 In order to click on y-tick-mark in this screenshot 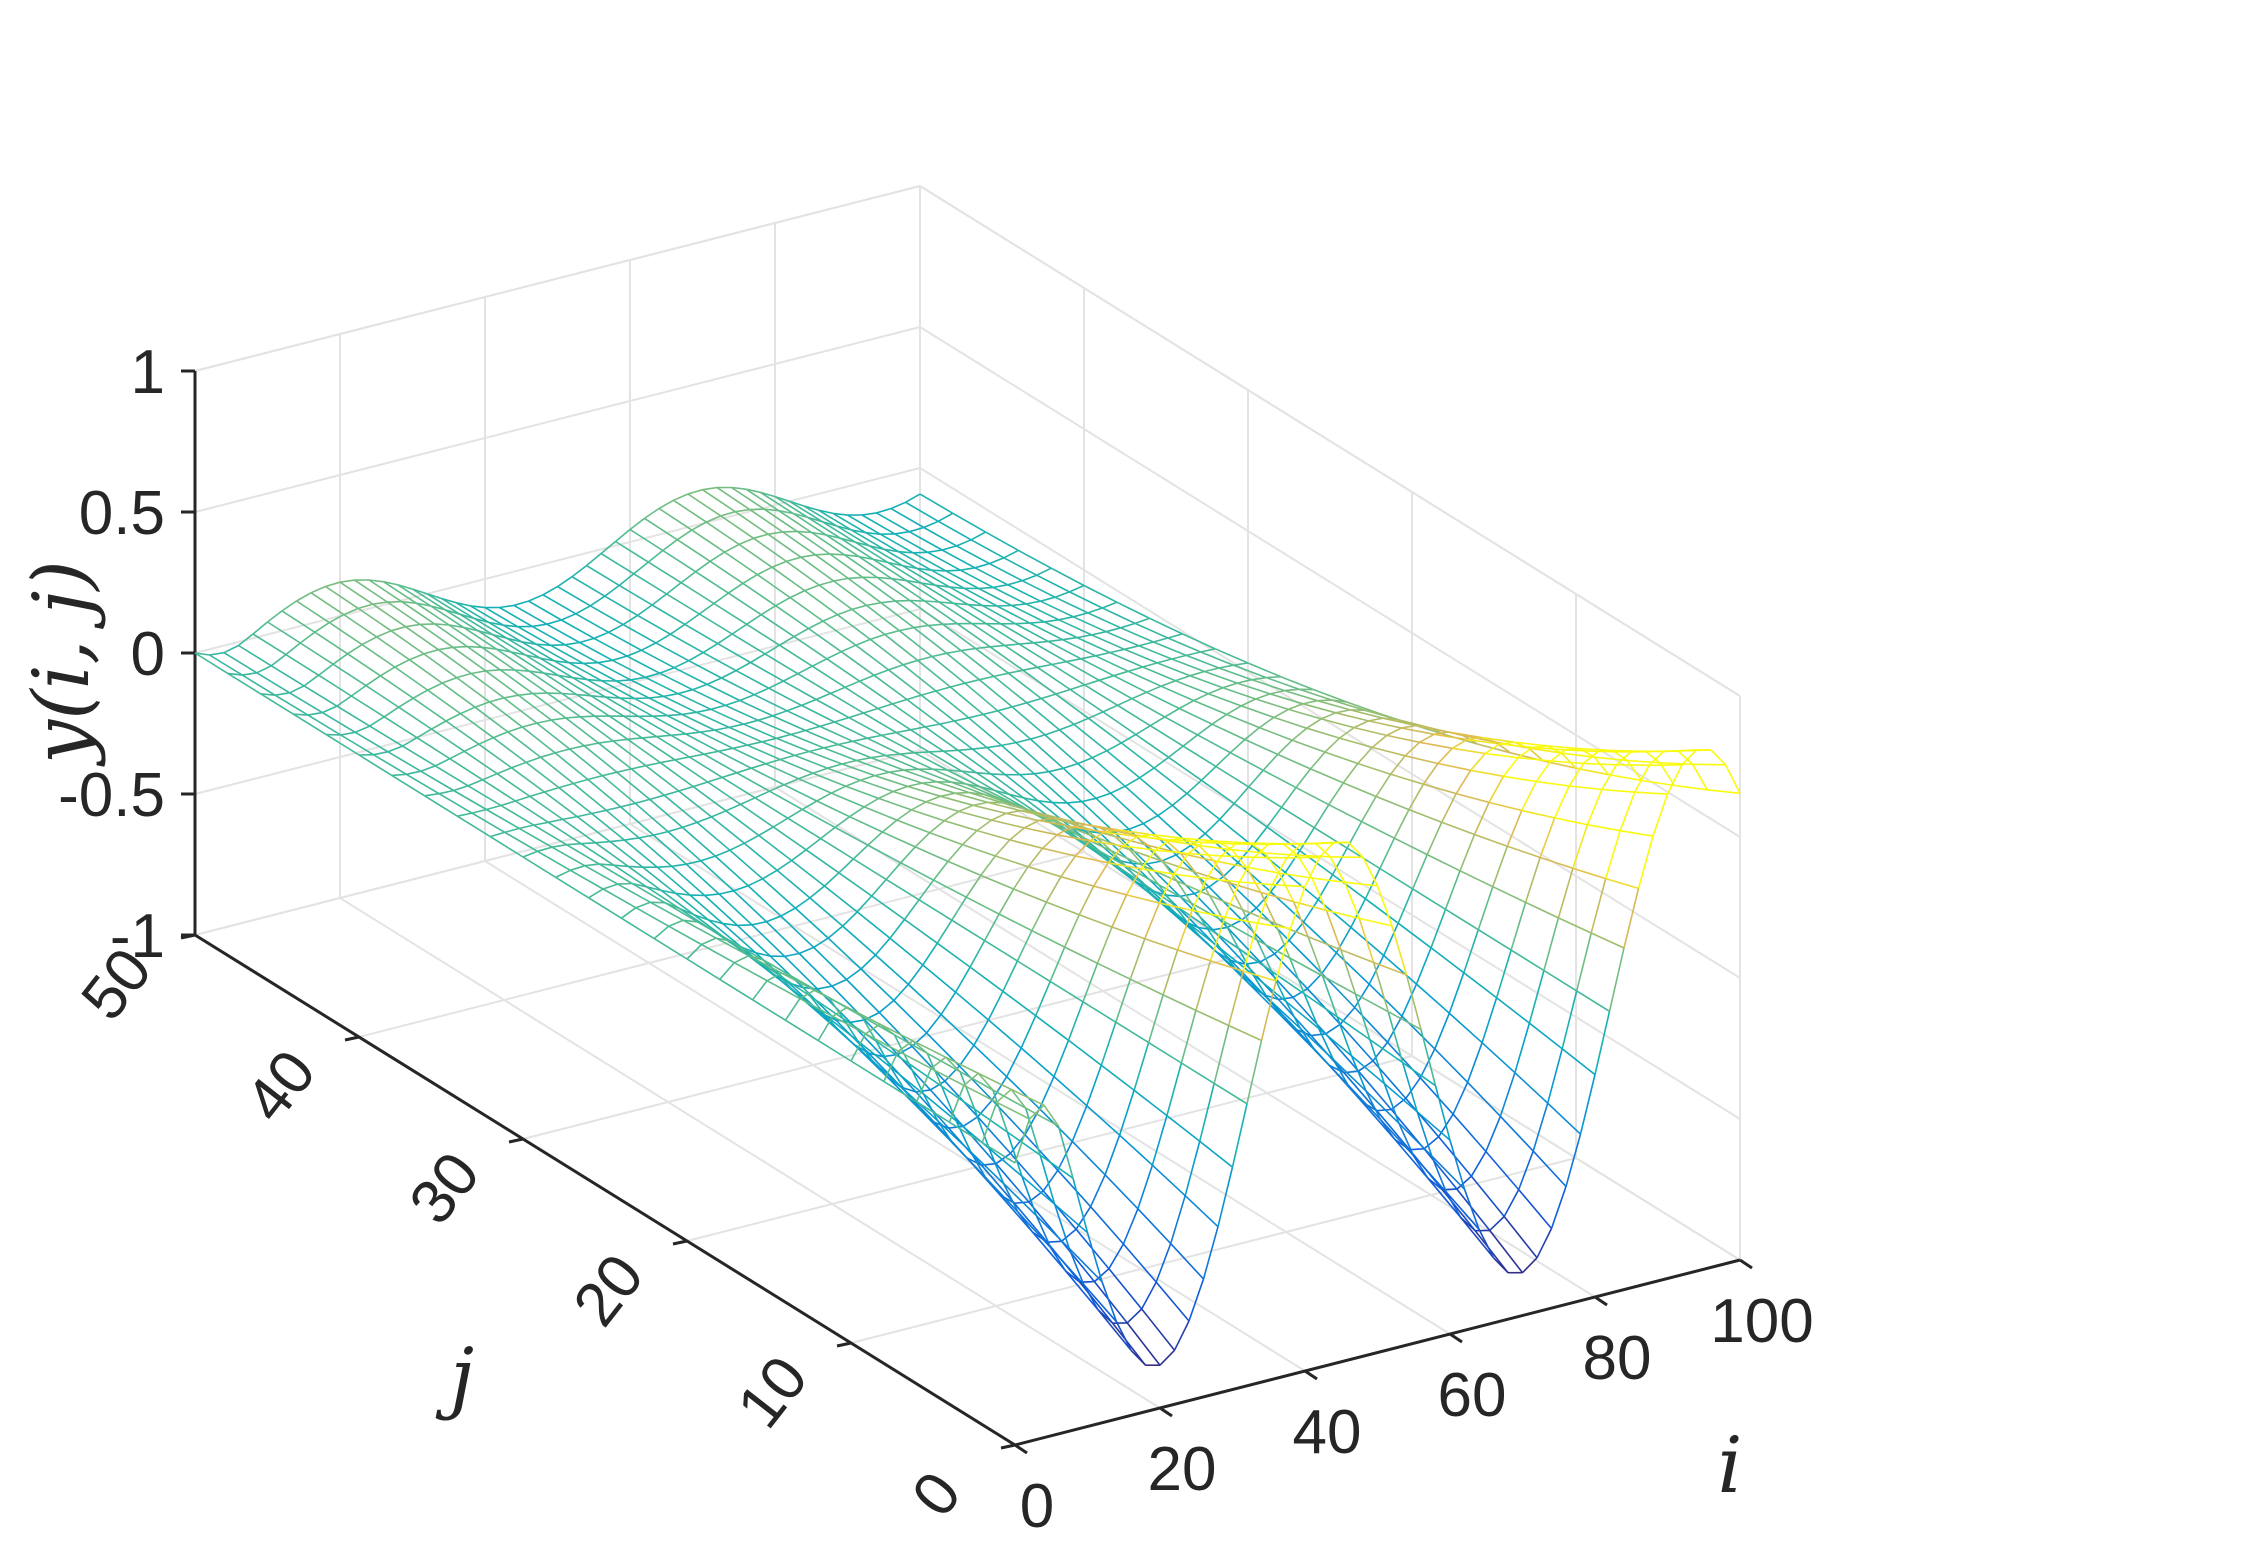, I will do `click(1008, 1446)`.